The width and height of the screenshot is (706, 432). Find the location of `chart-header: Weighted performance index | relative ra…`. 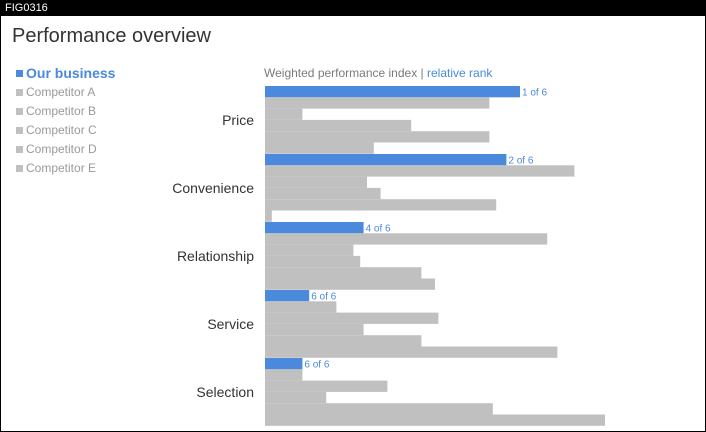

chart-header: Weighted performance index | relative ra… is located at coordinates (378, 73).